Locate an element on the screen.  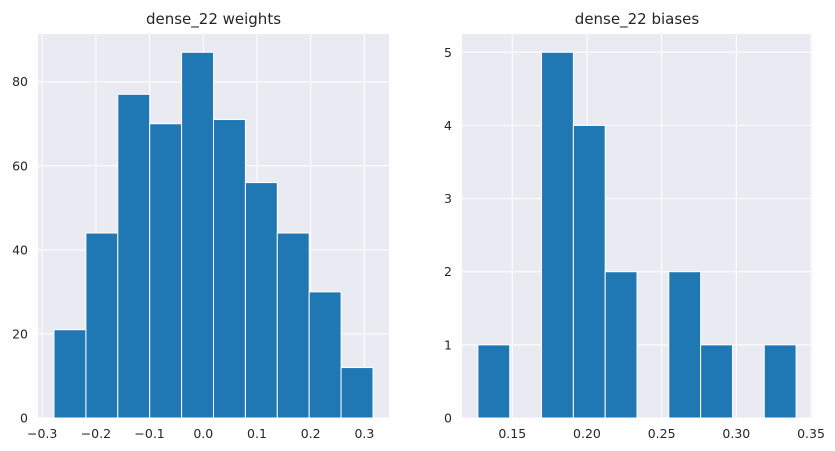
x-tick-label: −0.3 is located at coordinates (42, 433).